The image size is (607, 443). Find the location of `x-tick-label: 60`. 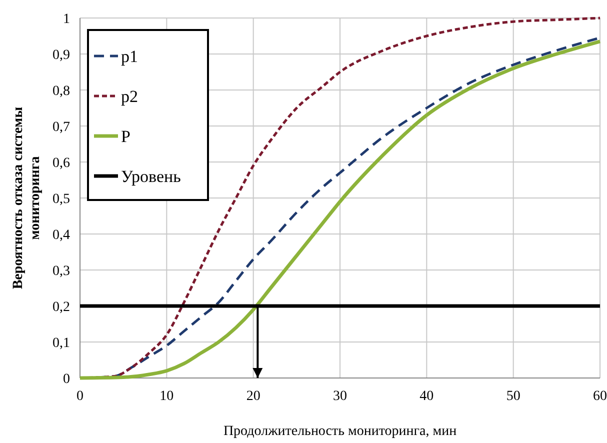

x-tick-label: 60 is located at coordinates (600, 396).